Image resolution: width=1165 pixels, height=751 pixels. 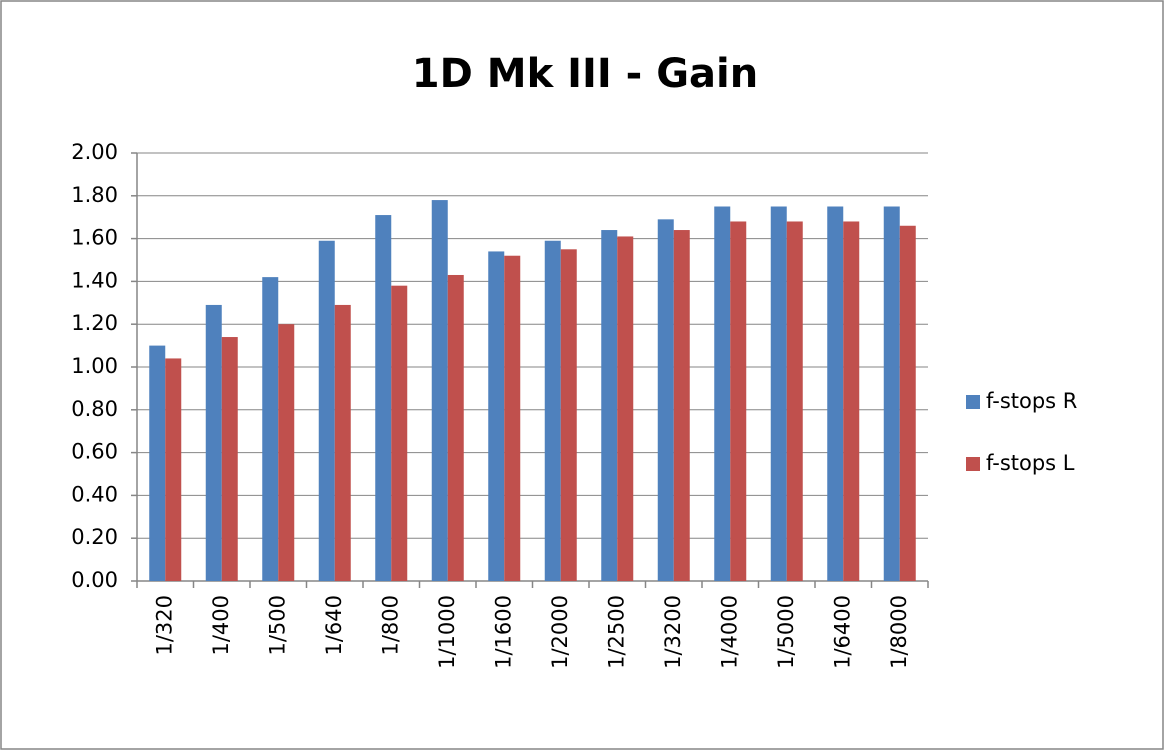 I want to click on x-tick-label: 1/6400, so click(x=842, y=632).